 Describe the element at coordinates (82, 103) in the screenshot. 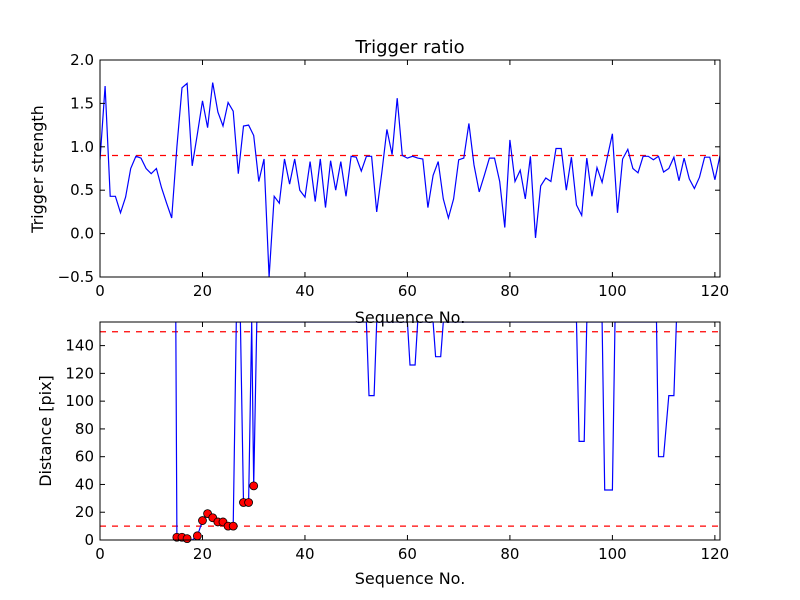

I see `top-y-tick-label: 1.5` at that location.